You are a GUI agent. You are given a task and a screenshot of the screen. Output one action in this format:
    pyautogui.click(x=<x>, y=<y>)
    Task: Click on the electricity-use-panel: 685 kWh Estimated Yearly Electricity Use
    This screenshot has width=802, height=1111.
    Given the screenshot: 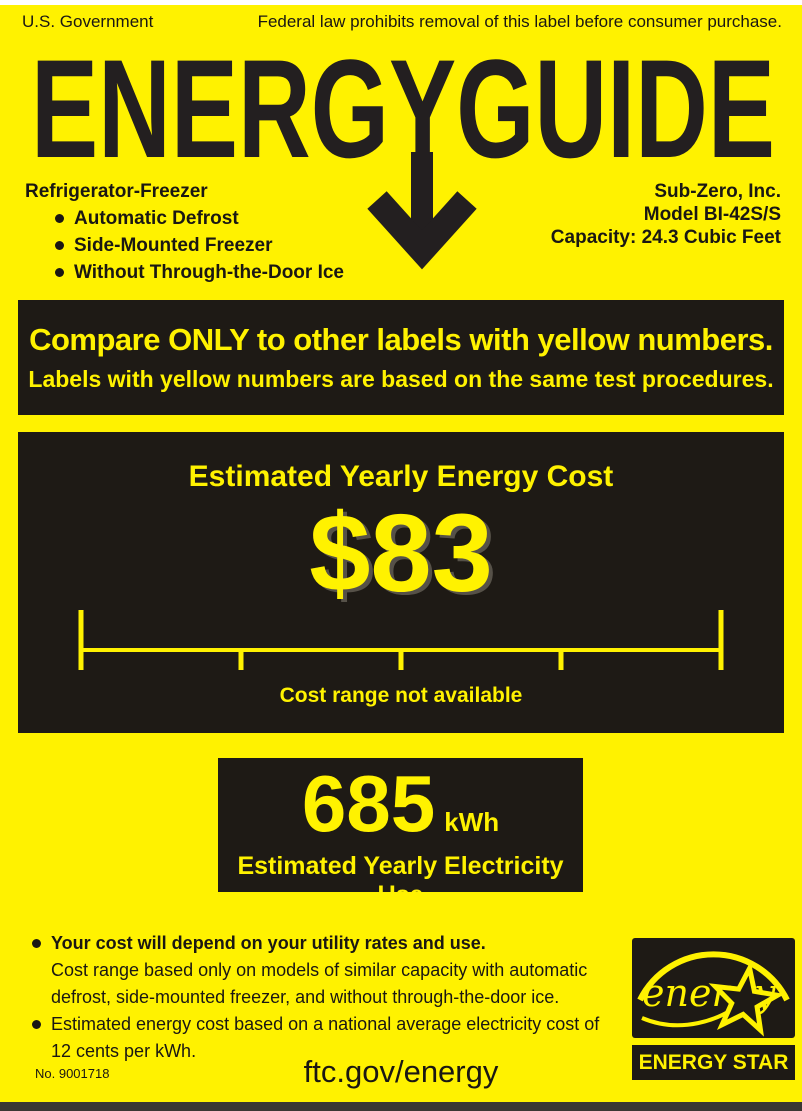 What is the action you would take?
    pyautogui.click(x=400, y=833)
    